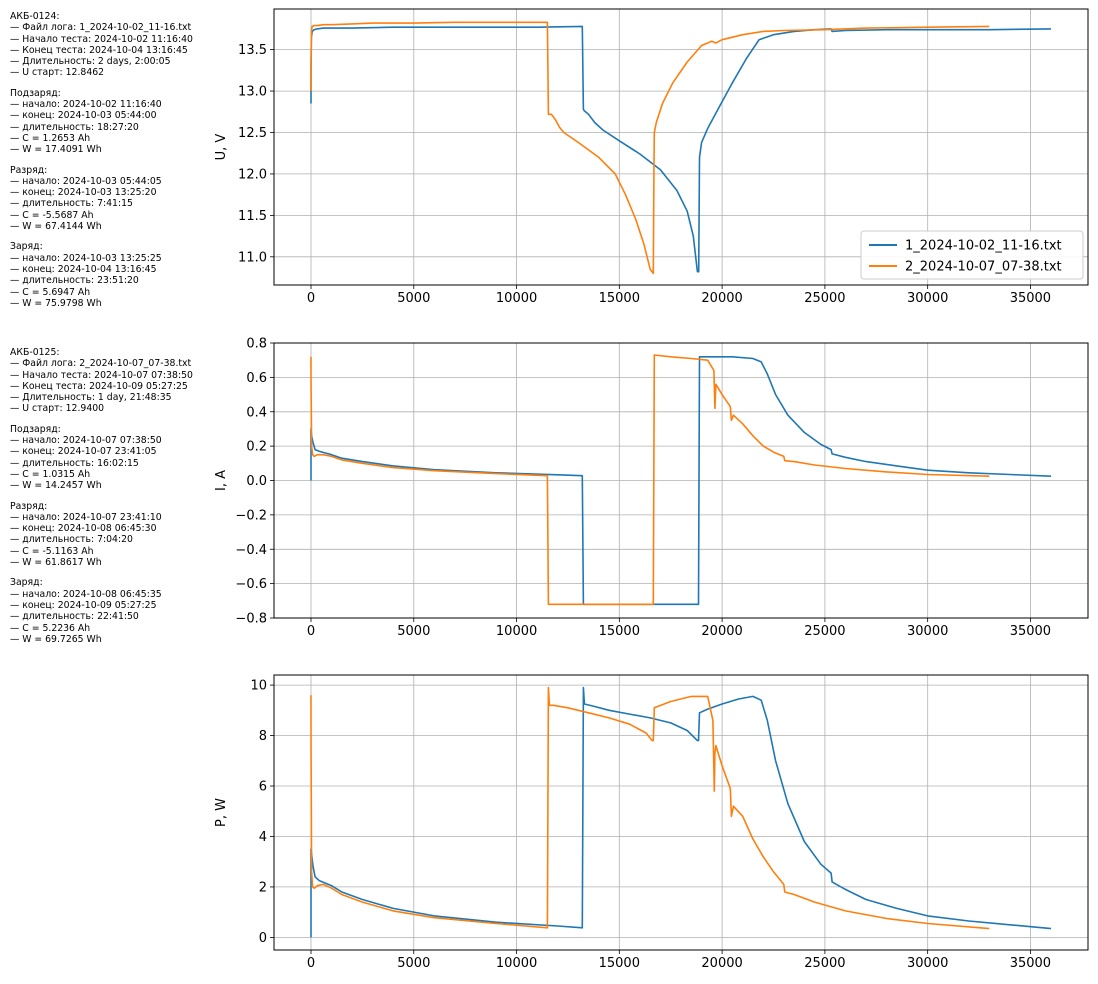 This screenshot has width=1098, height=984. I want to click on info-line: — длительность: 23:51:20, so click(74, 281).